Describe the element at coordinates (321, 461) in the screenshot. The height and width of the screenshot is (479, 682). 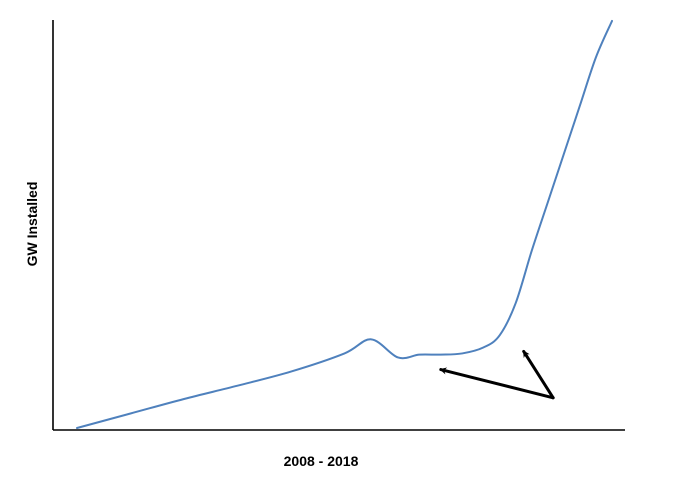
I see `x-axis-label: 2008 - 2018` at that location.